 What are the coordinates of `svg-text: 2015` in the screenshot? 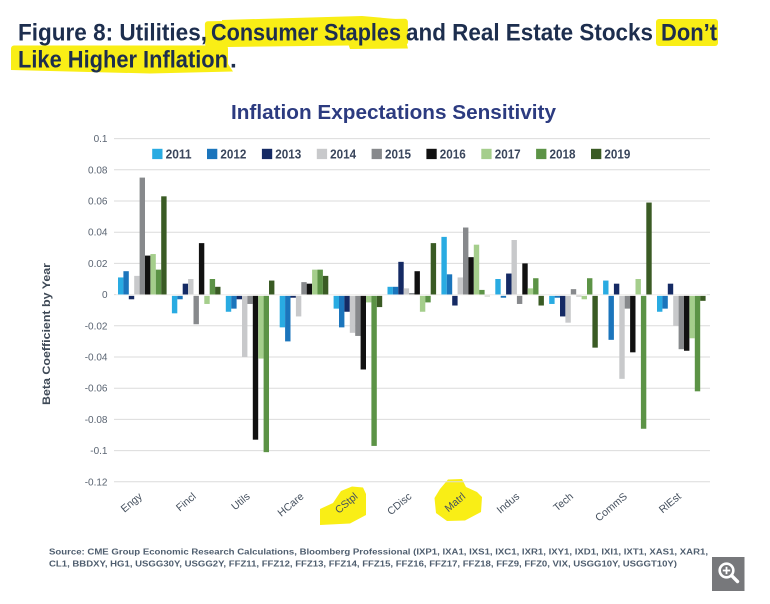 It's located at (398, 153).